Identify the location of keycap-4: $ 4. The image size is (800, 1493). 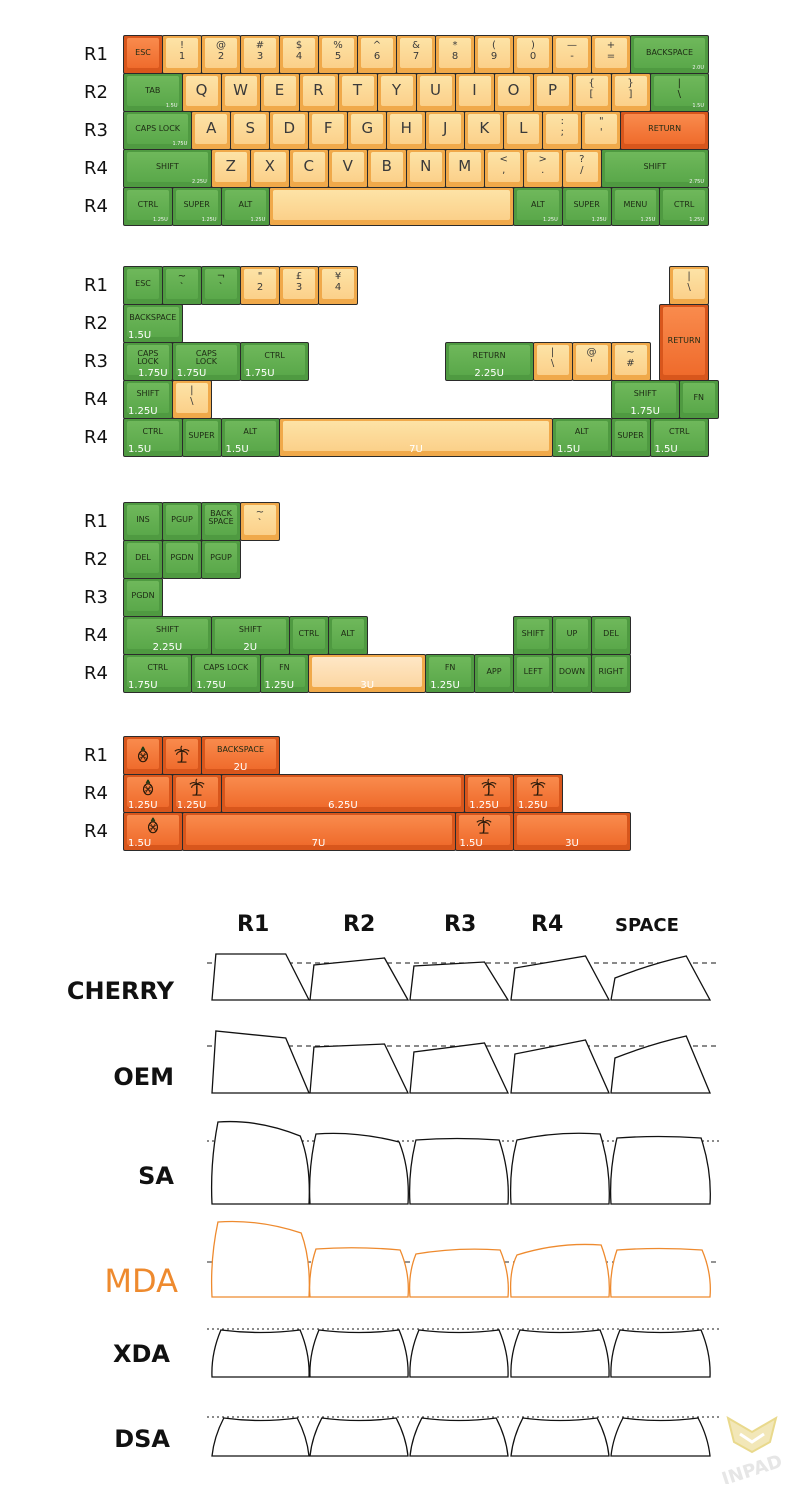
(299, 54).